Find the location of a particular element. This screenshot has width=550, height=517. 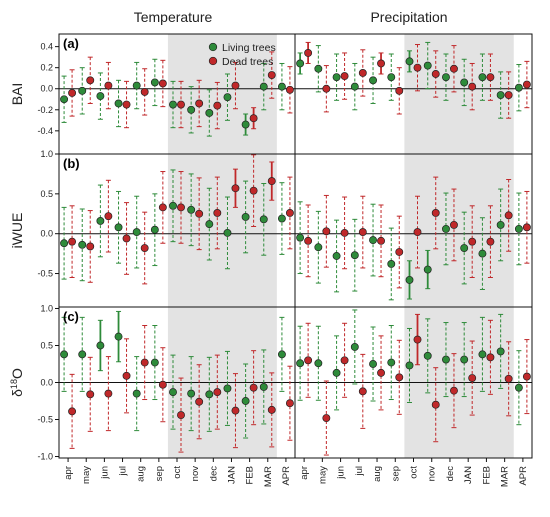

ytick-label: -0.4 is located at coordinates (45, 131).